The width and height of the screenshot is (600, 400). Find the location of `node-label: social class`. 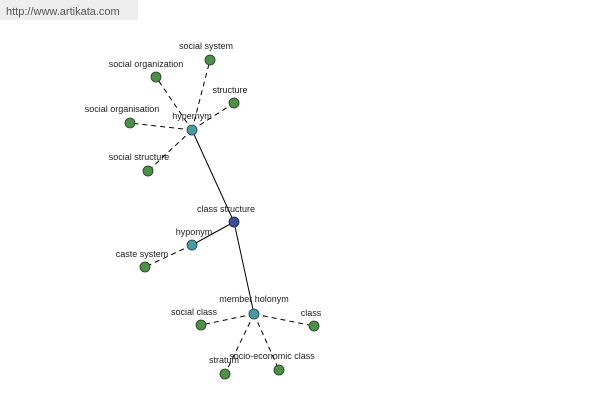

node-label: social class is located at coordinates (194, 312).